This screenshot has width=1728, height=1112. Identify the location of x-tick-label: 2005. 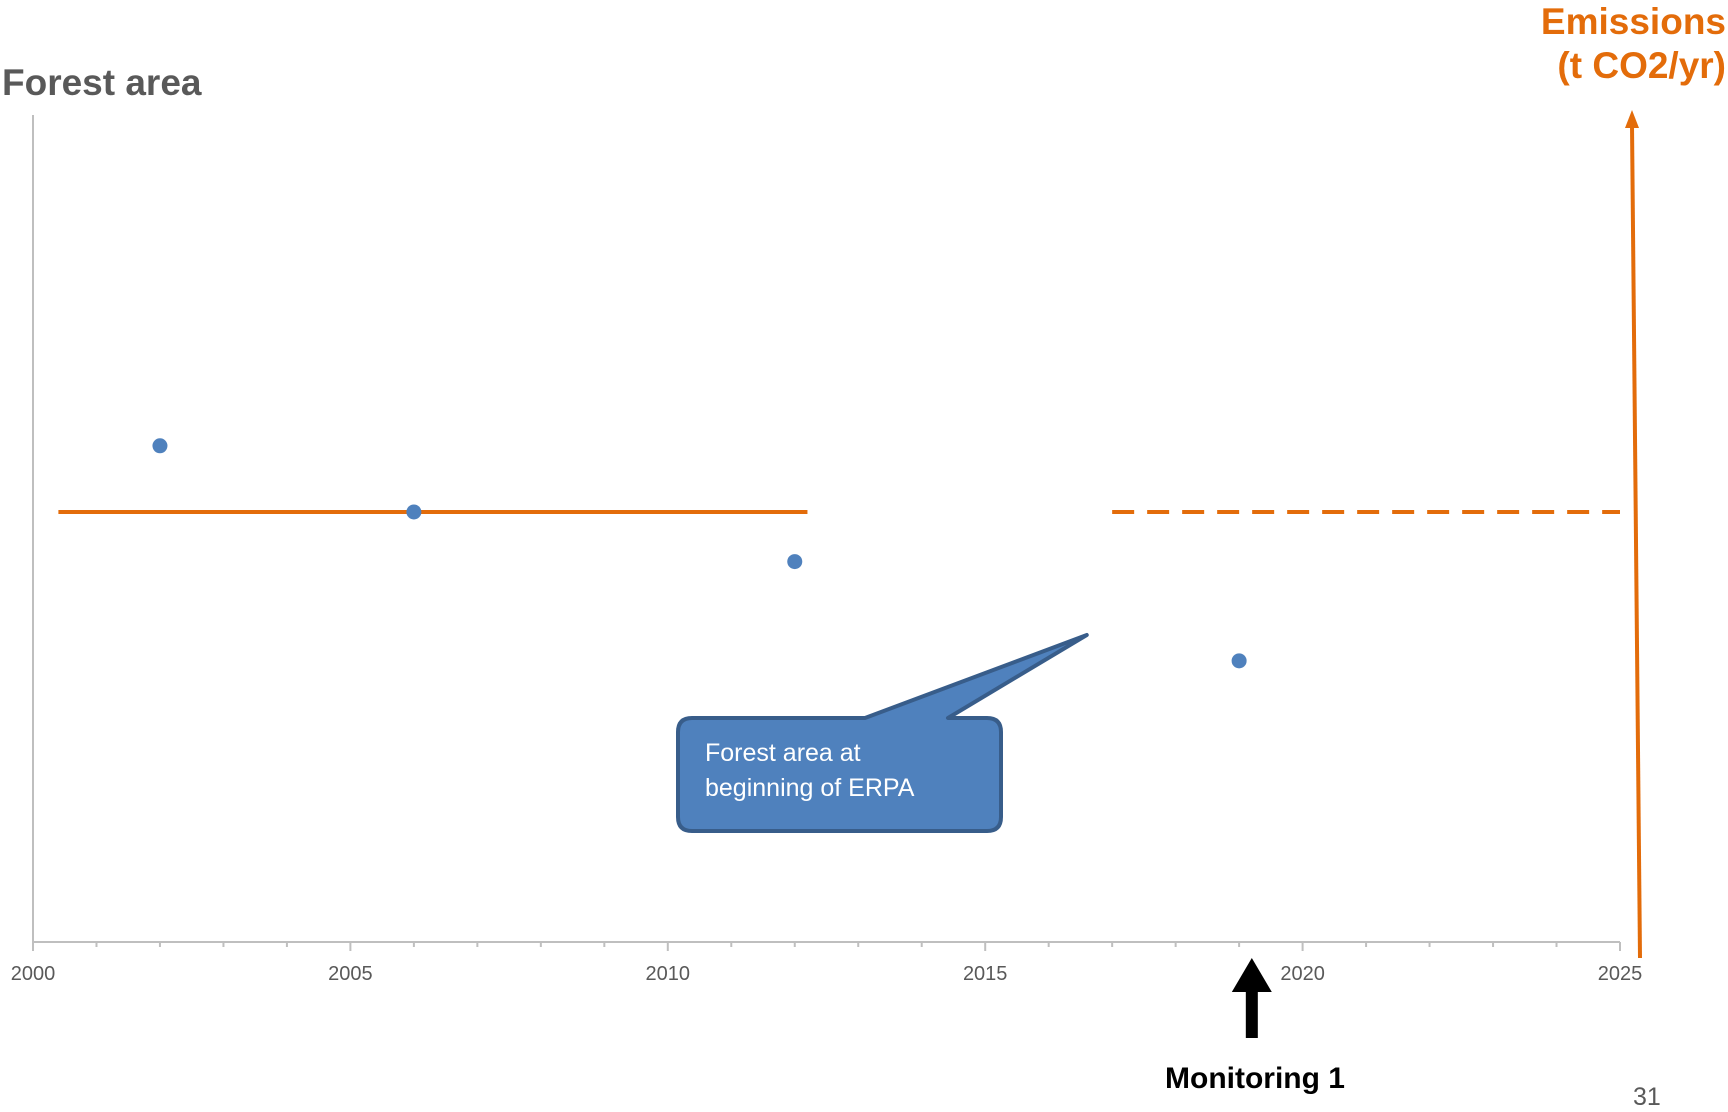
(350, 974).